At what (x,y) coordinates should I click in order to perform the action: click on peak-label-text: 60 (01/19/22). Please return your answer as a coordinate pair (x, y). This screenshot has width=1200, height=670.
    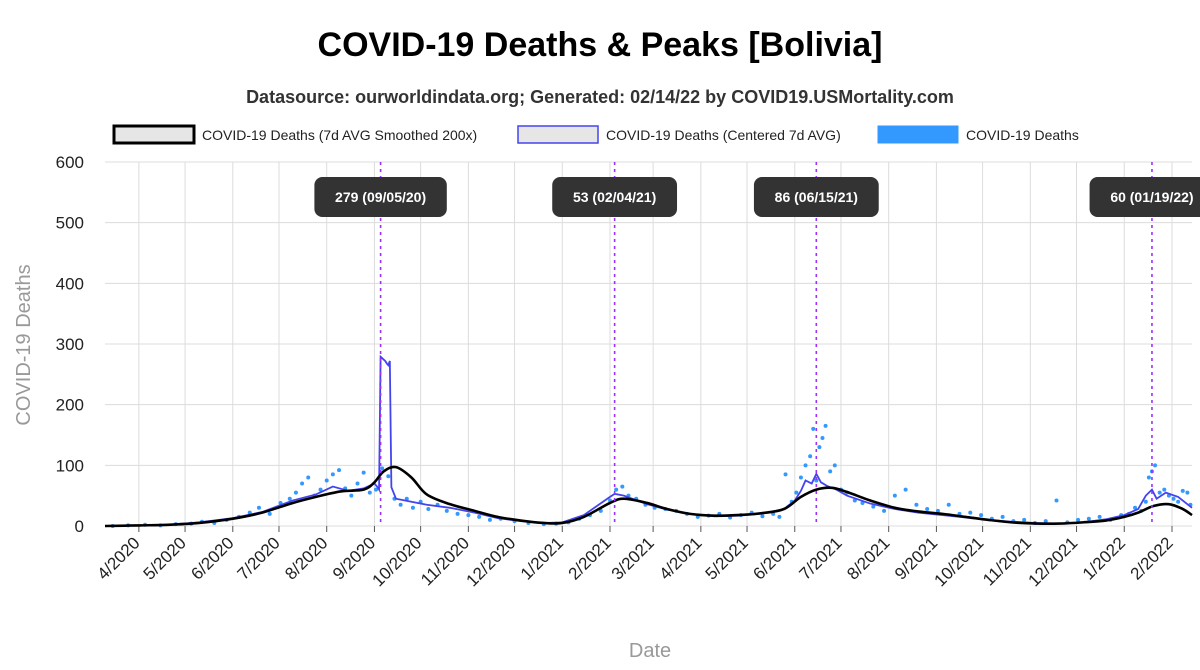
    Looking at the image, I should click on (1151, 197).